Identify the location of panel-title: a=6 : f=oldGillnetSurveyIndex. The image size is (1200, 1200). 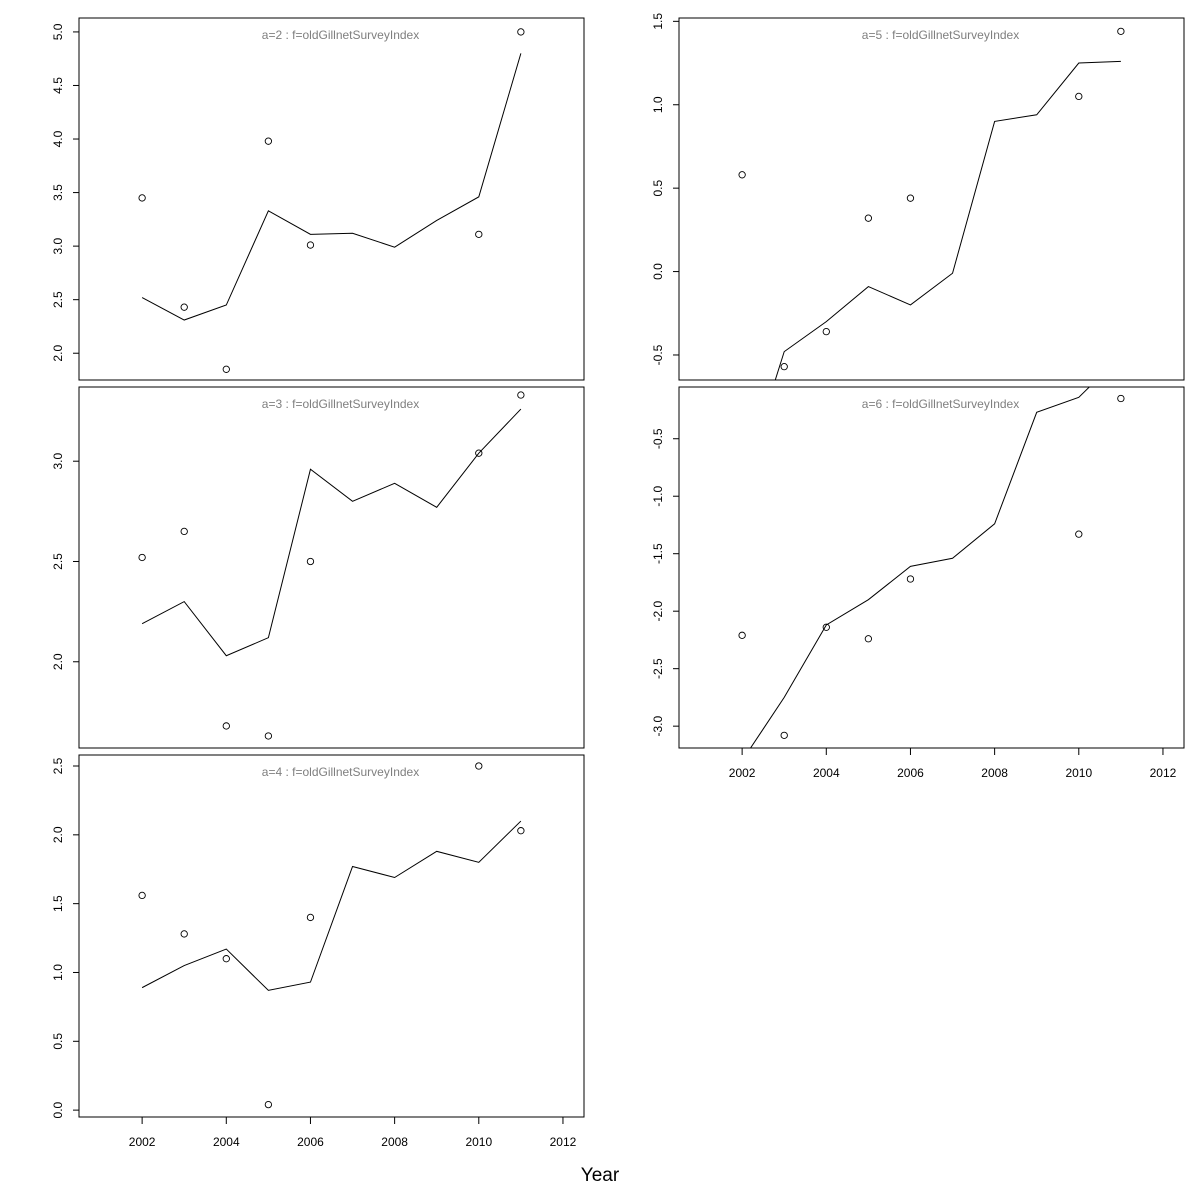
(940, 404).